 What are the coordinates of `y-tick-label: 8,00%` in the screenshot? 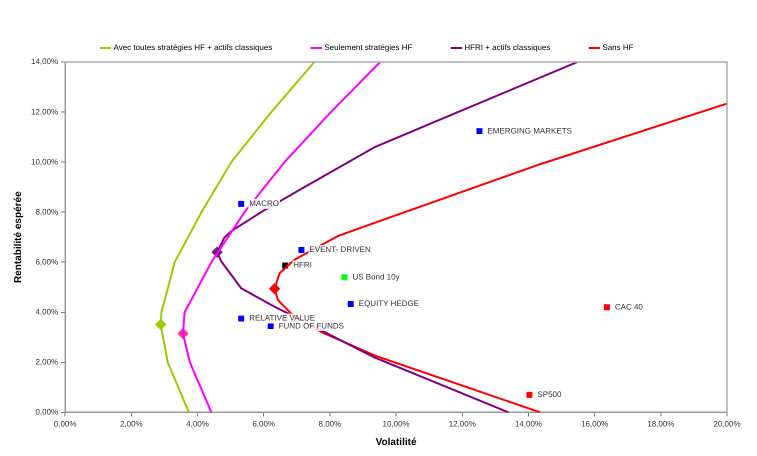 It's located at (46, 211).